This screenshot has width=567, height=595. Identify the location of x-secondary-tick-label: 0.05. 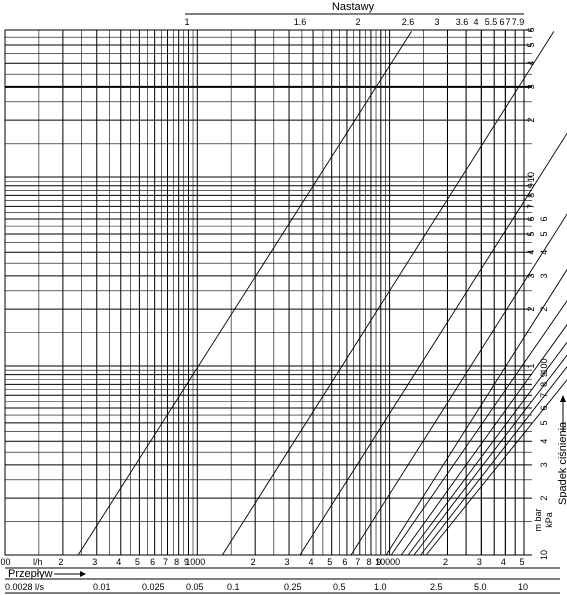
(195, 587).